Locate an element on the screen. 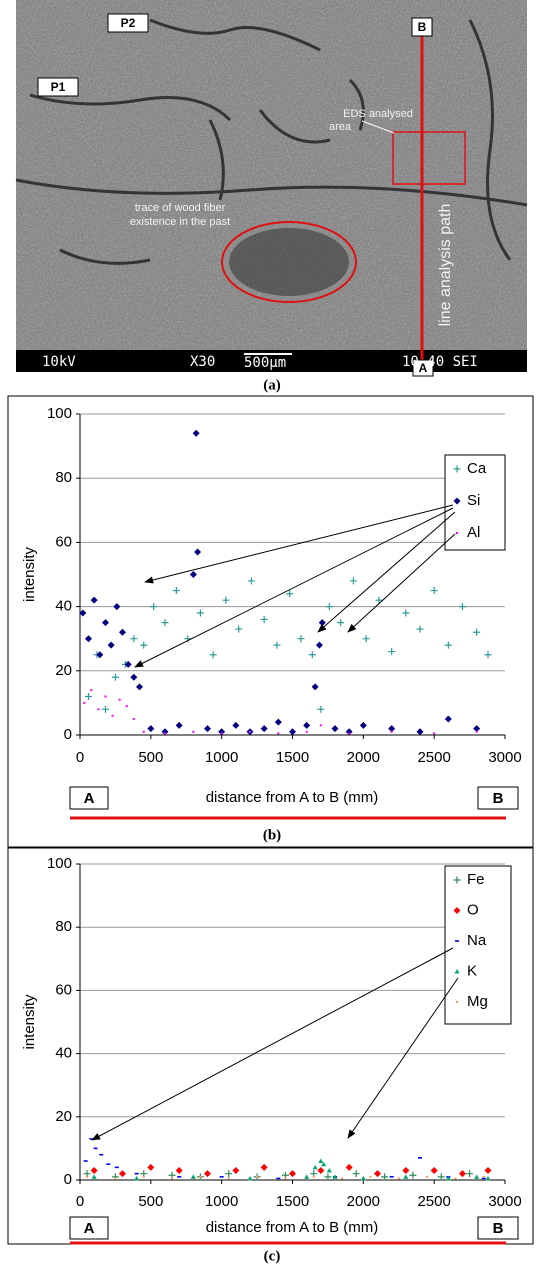  legend-label: O is located at coordinates (473, 909).